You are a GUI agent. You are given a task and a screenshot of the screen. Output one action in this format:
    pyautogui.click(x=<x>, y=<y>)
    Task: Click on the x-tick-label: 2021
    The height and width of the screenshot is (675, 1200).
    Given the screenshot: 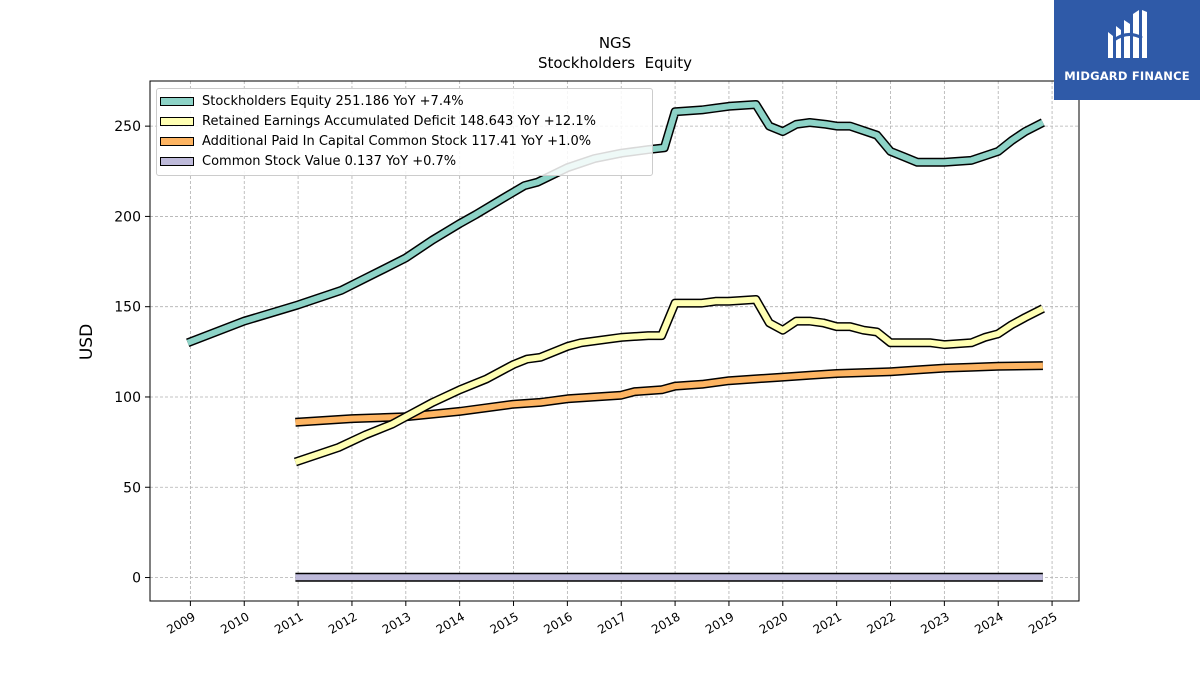 What is the action you would take?
    pyautogui.click(x=827, y=622)
    